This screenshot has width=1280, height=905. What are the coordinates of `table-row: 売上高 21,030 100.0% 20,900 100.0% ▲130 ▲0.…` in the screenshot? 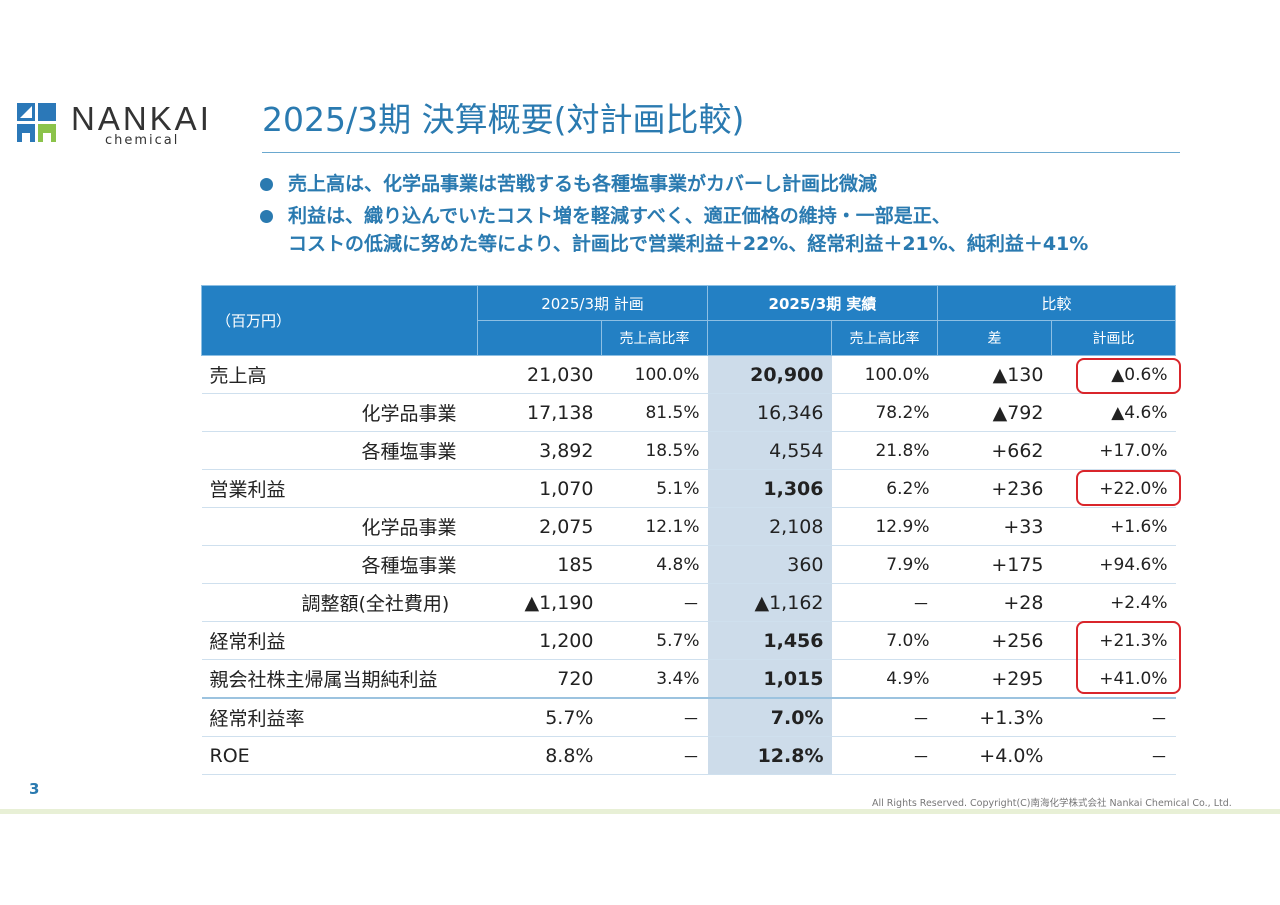 It's located at (688, 374).